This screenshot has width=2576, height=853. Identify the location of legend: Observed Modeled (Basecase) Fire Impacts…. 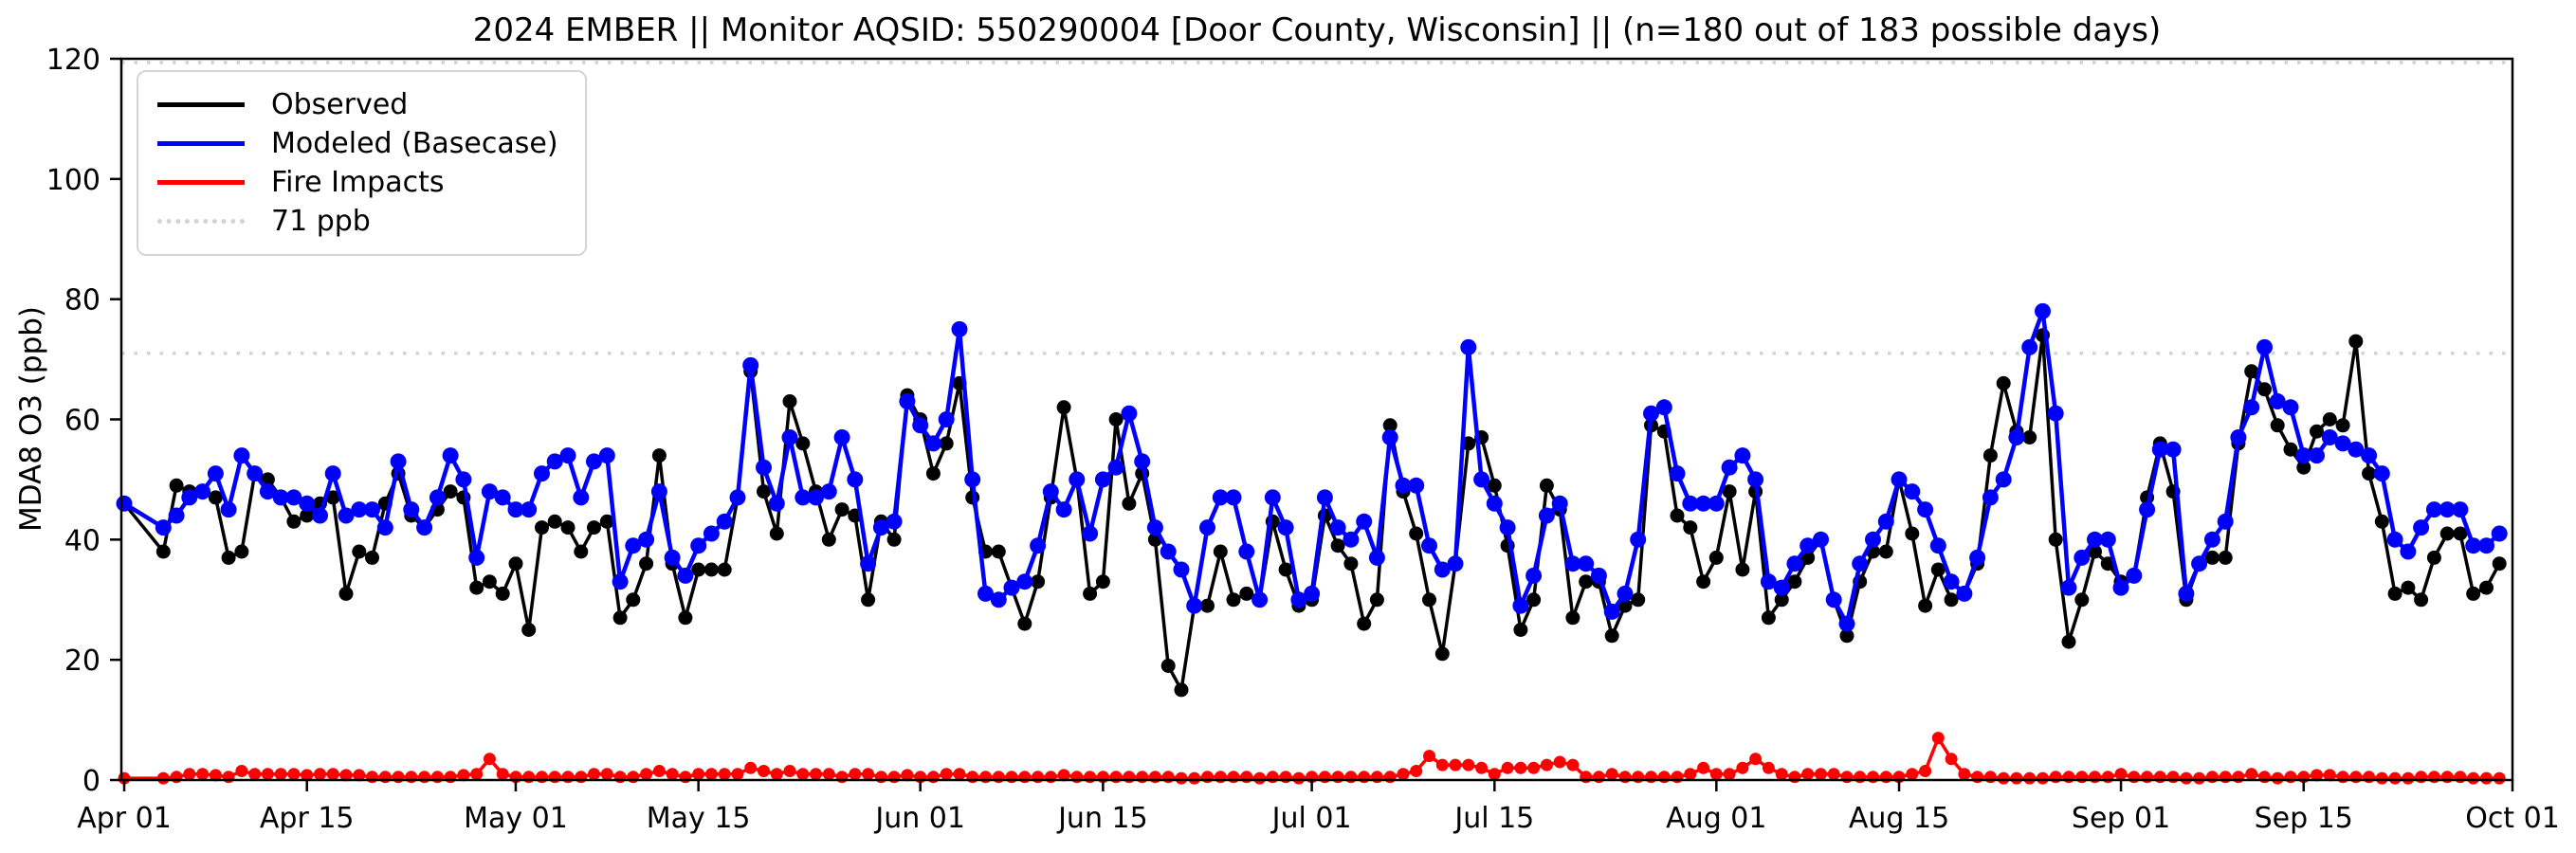
(362, 163).